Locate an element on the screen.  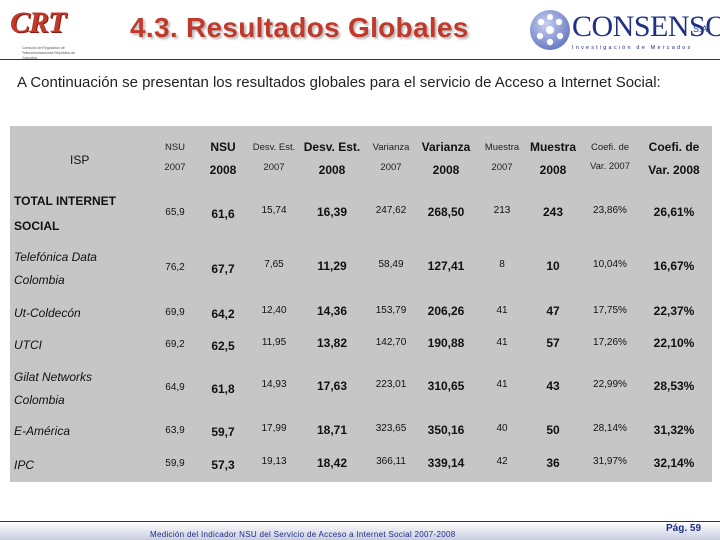
isp-header: ISP is located at coordinates (80, 160).